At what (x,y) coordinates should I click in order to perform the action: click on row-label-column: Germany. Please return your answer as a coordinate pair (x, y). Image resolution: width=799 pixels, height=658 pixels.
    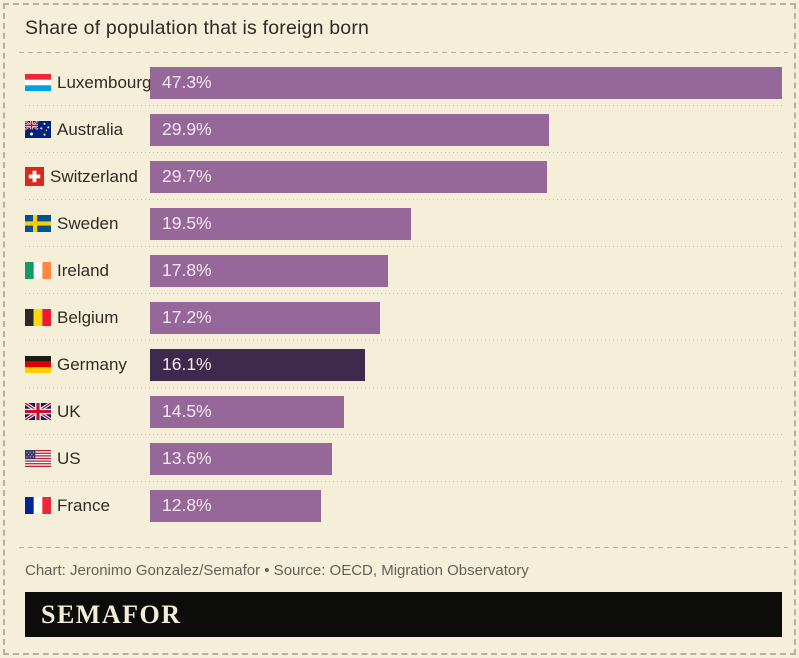
    Looking at the image, I should click on (87, 365).